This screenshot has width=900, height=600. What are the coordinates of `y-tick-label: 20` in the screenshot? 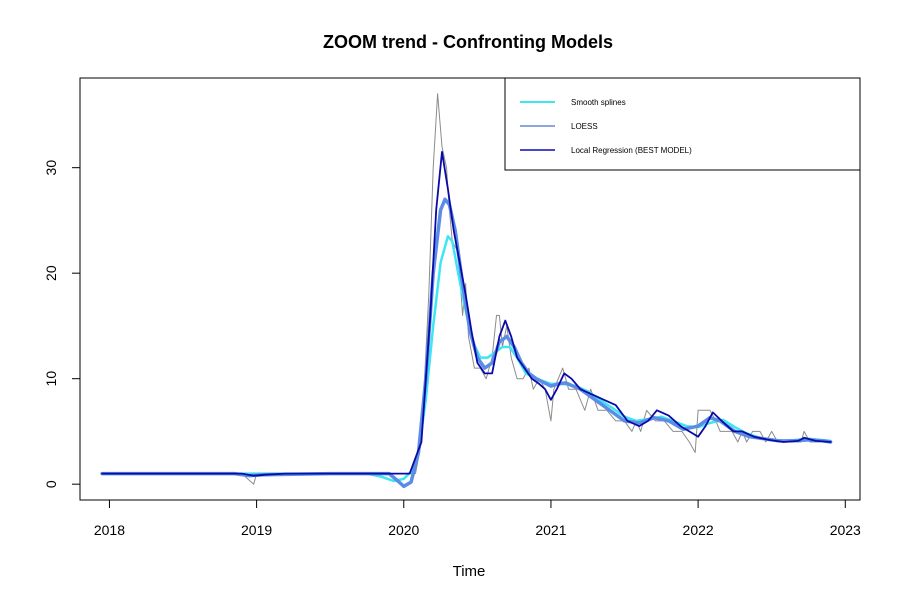 It's located at (51, 273).